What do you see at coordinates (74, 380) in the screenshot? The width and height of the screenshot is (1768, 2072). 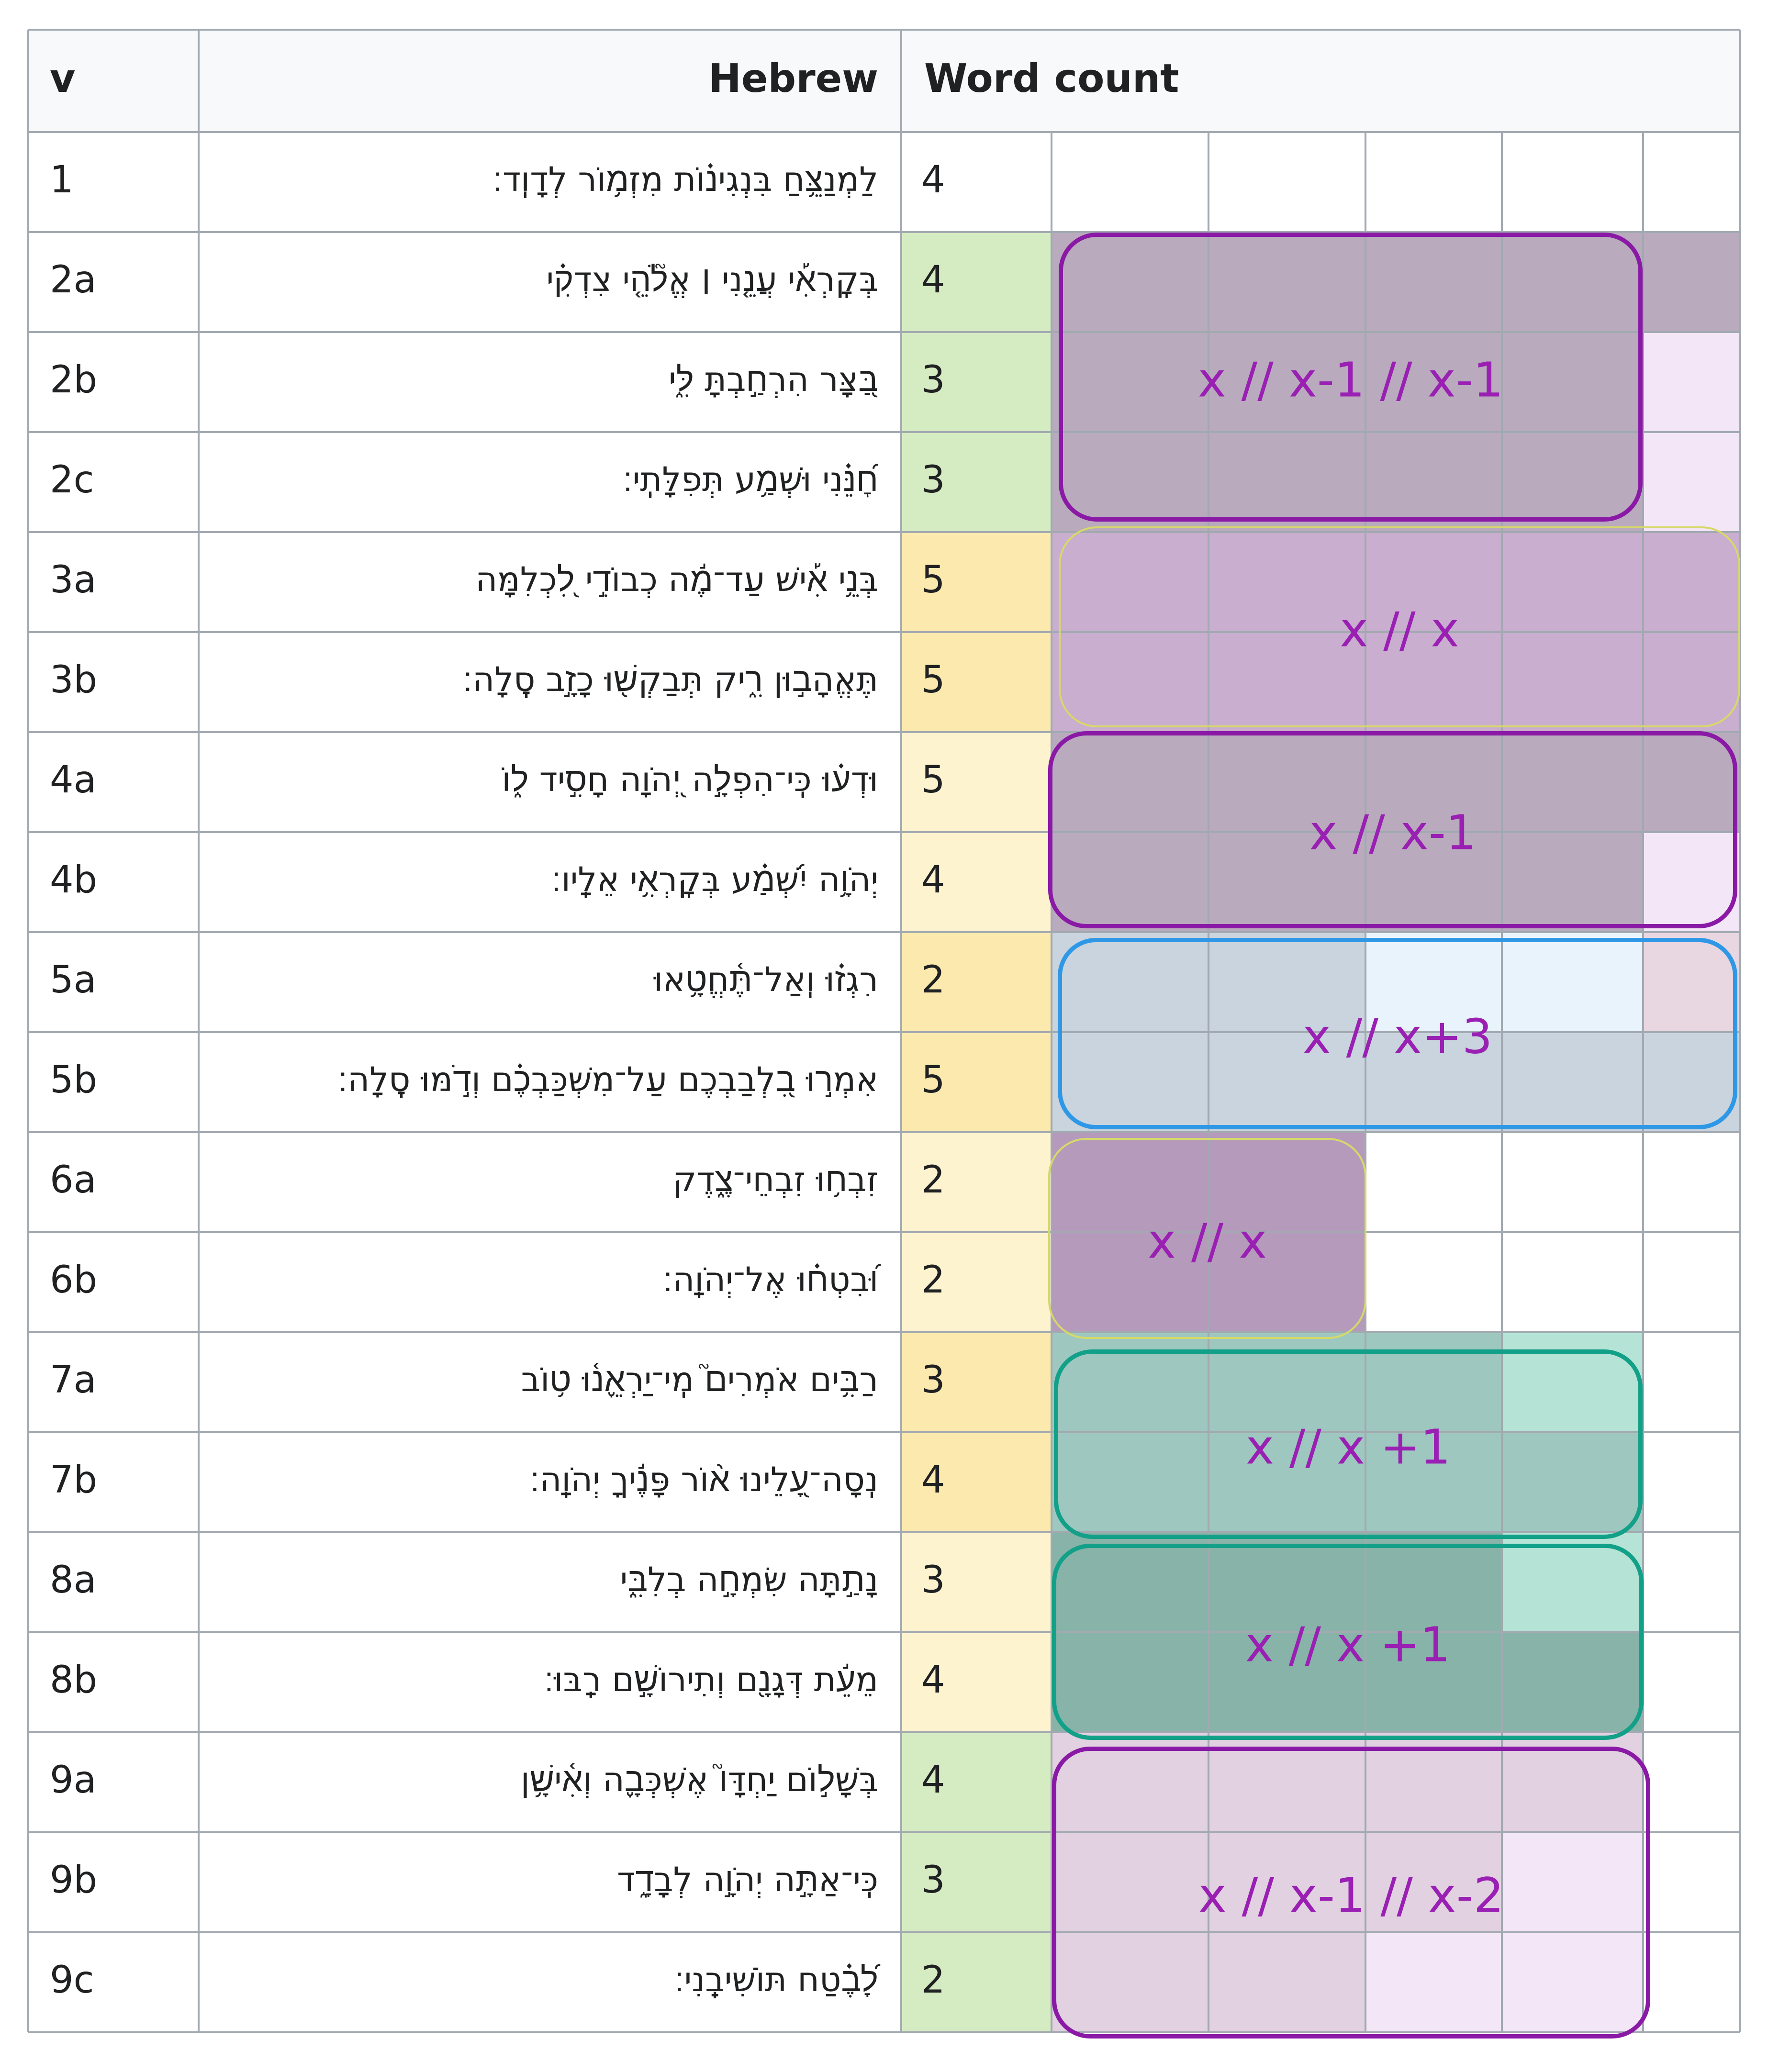 I see `verse-number: 2b` at bounding box center [74, 380].